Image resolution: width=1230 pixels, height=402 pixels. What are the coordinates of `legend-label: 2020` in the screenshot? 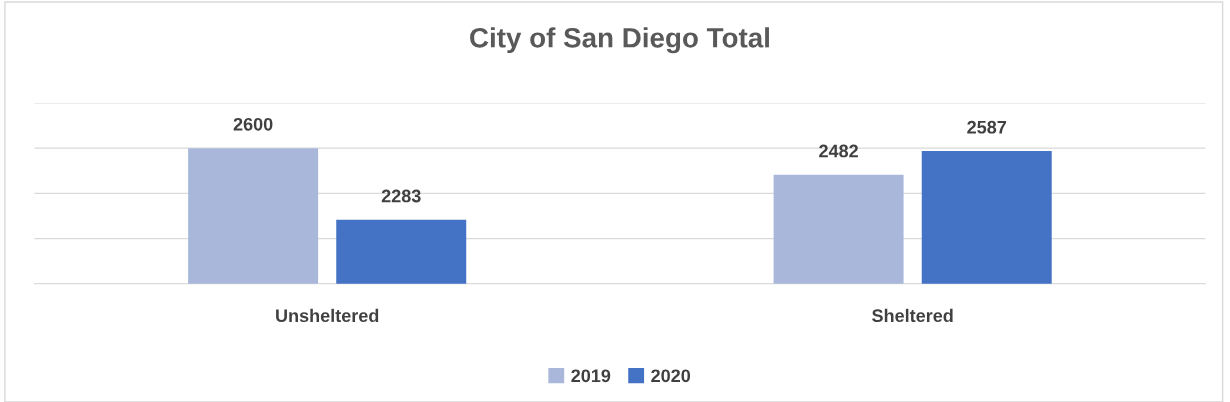 It's located at (671, 376).